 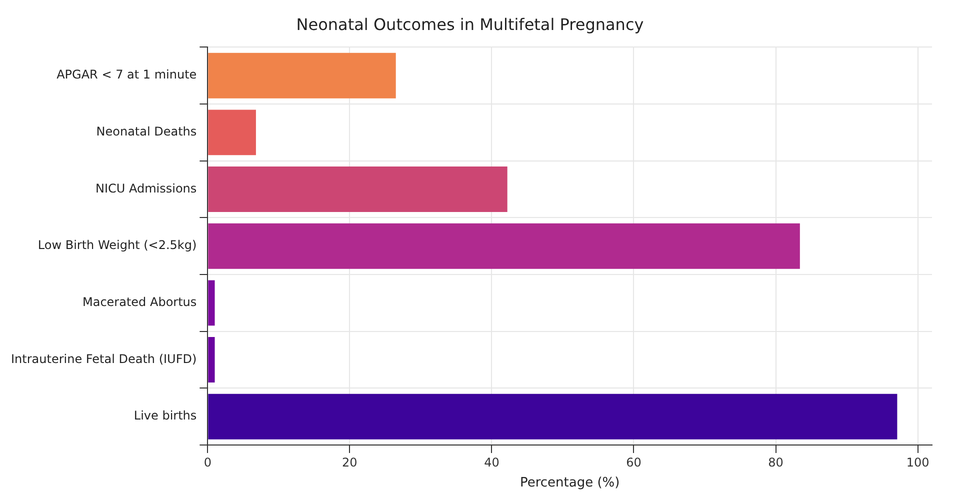 I want to click on x-tick-label: 40, so click(x=492, y=462).